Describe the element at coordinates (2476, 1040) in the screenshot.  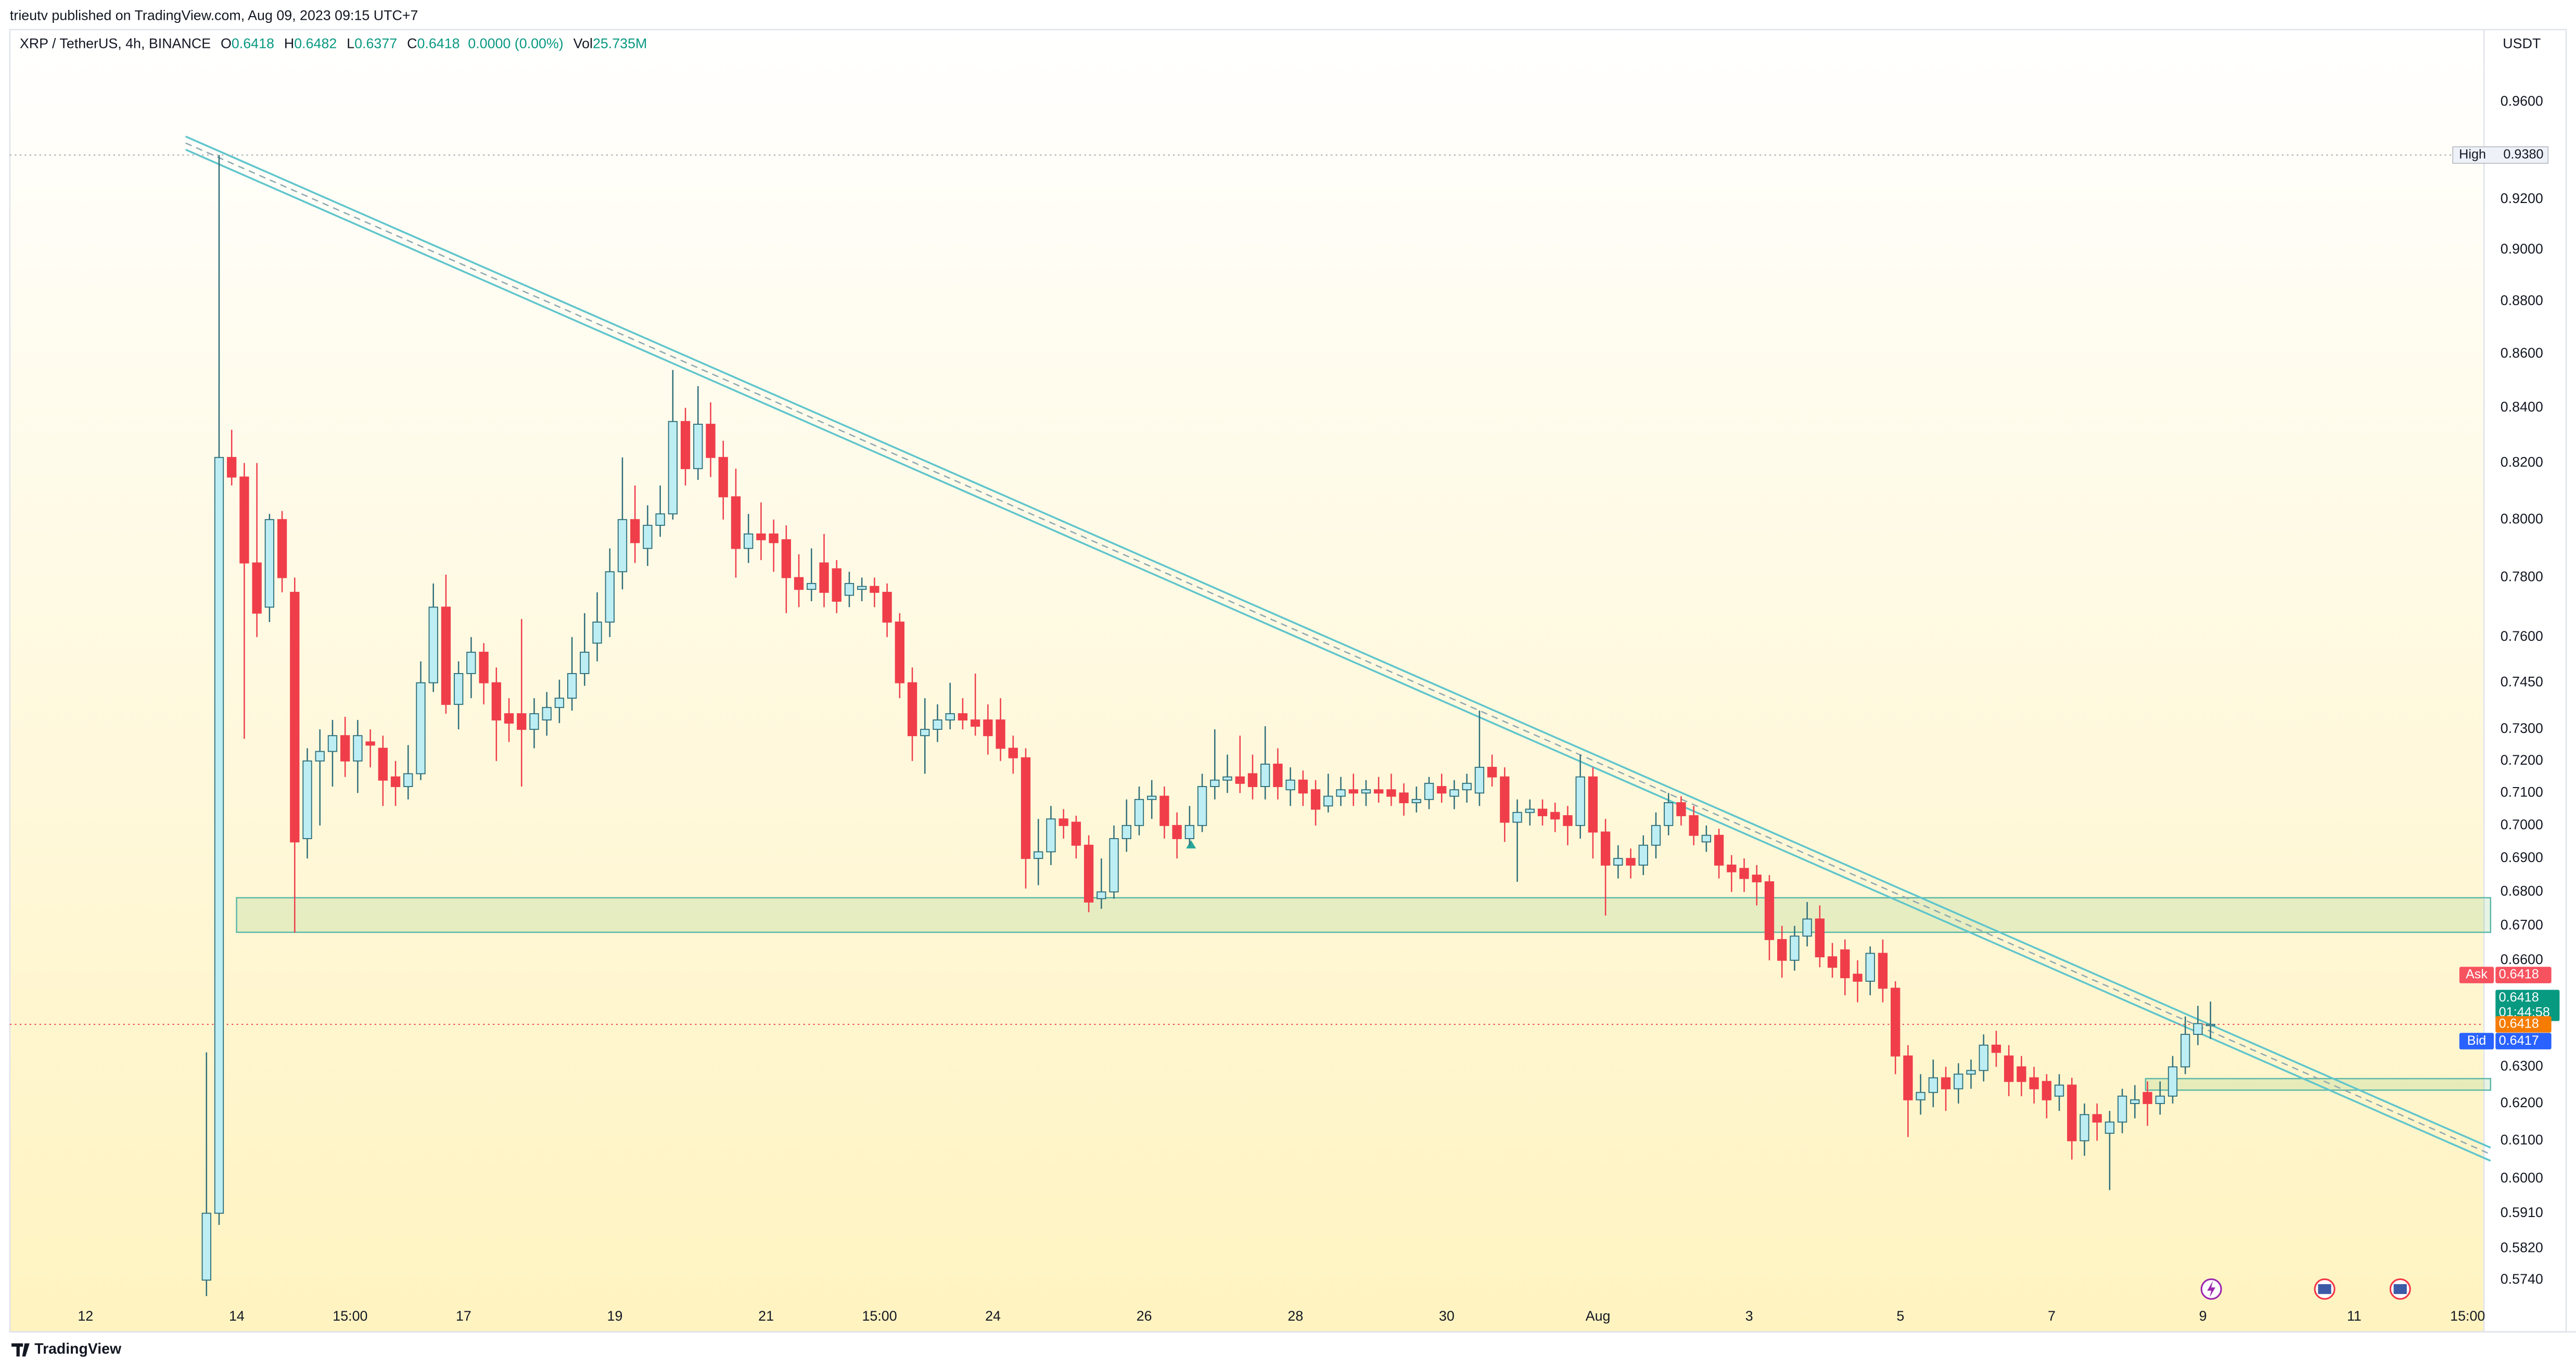
I see `price-tag-name: Bid` at that location.